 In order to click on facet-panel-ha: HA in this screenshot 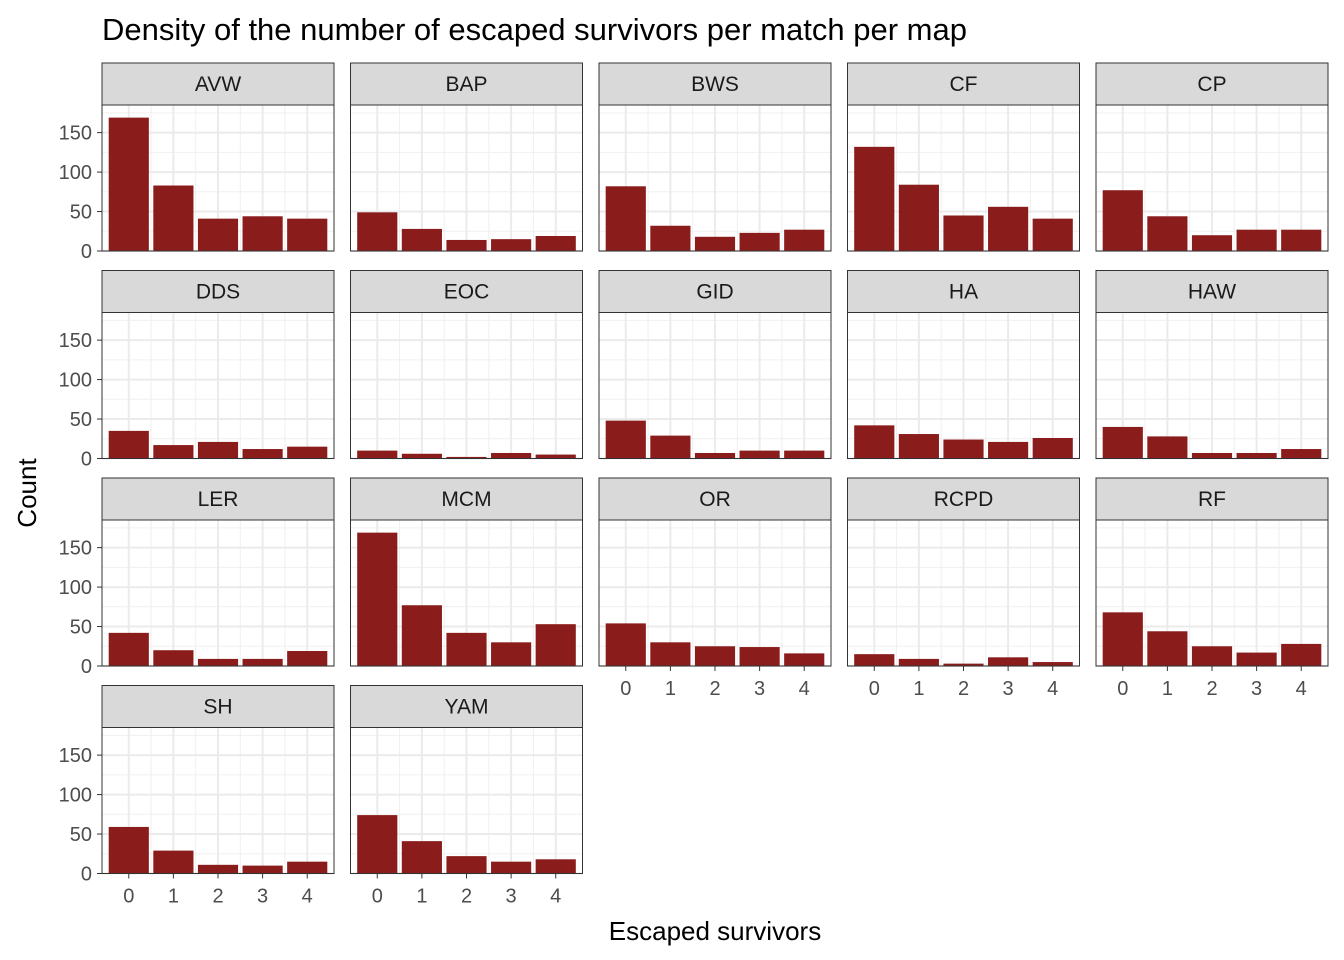, I will do `click(963, 365)`.